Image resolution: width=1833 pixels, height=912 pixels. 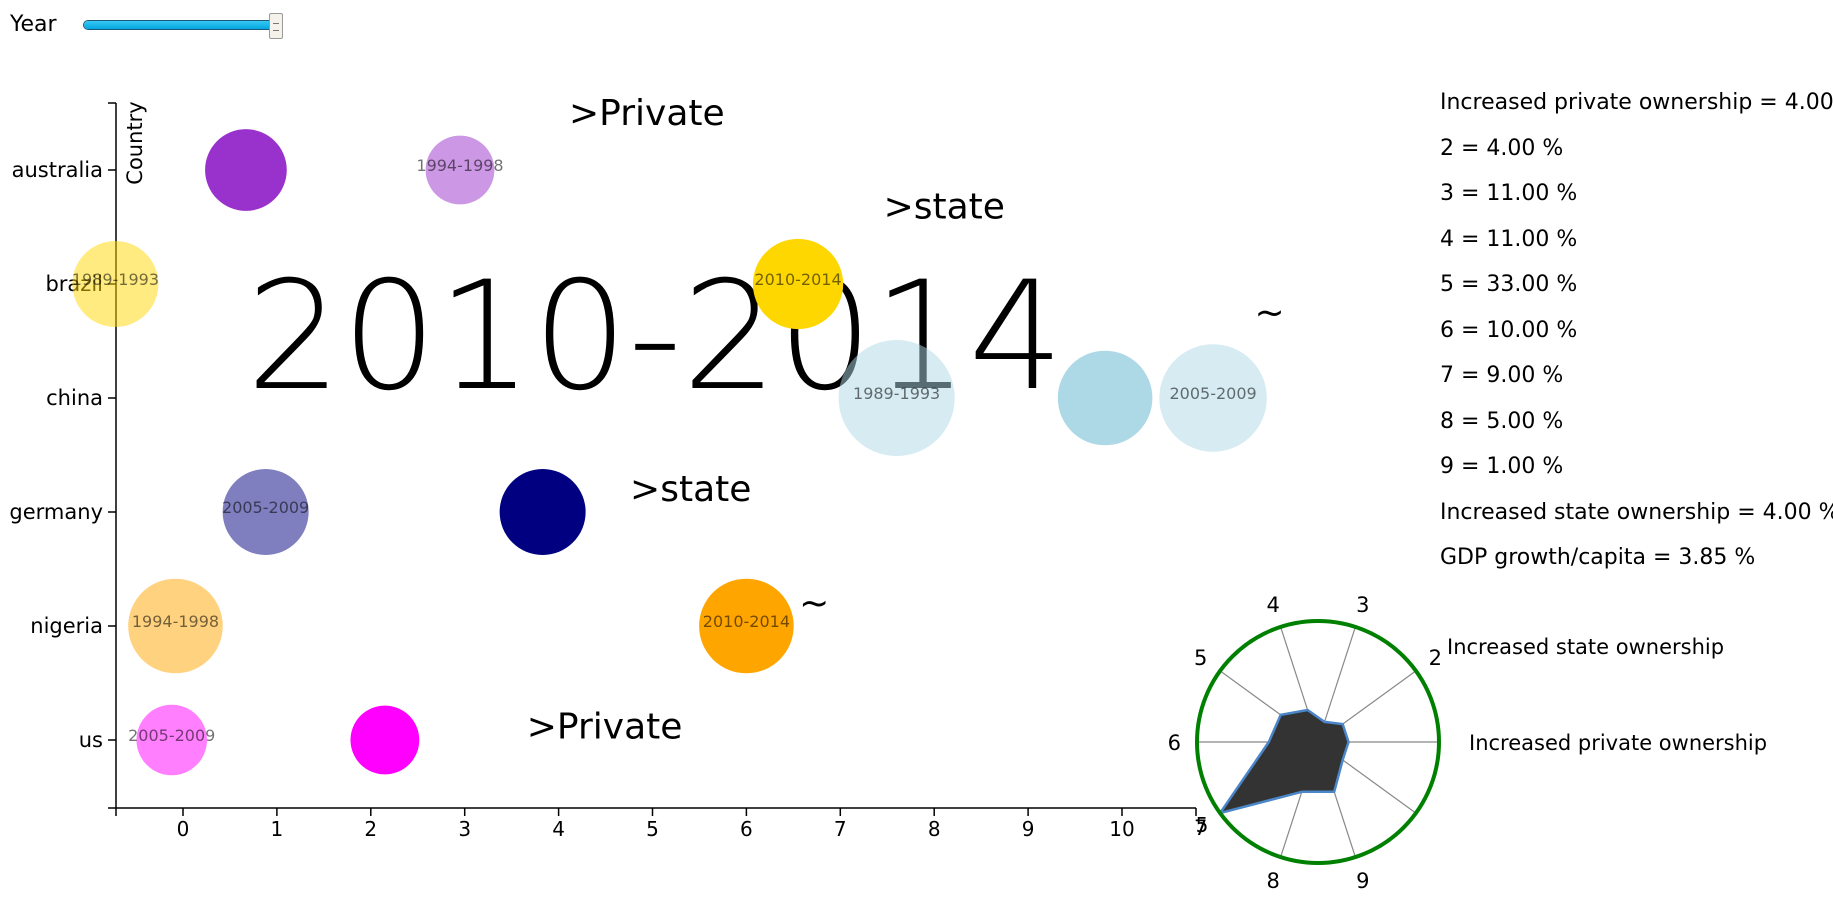 I want to click on x-tick-label: 9, so click(x=1028, y=829).